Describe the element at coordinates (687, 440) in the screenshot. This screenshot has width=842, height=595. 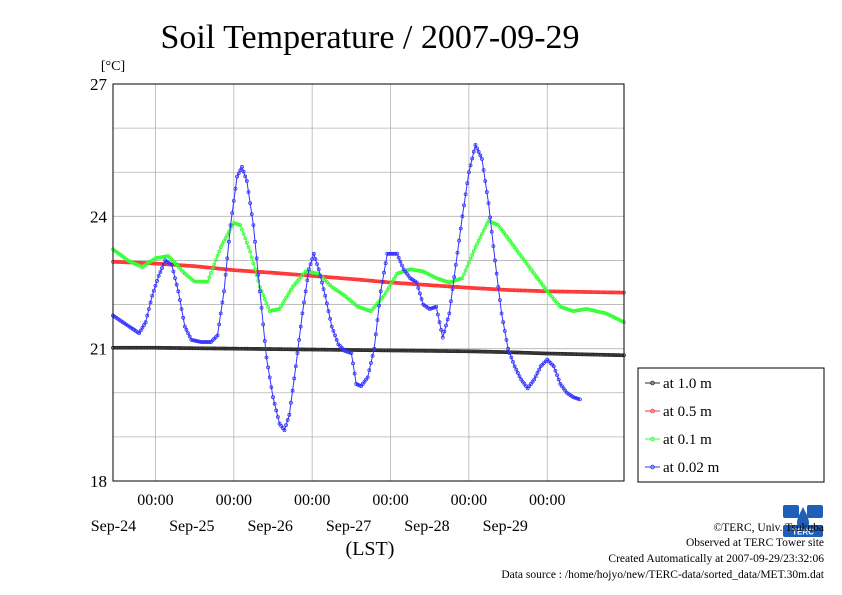
I see `legend-label: at 0.1 m` at that location.